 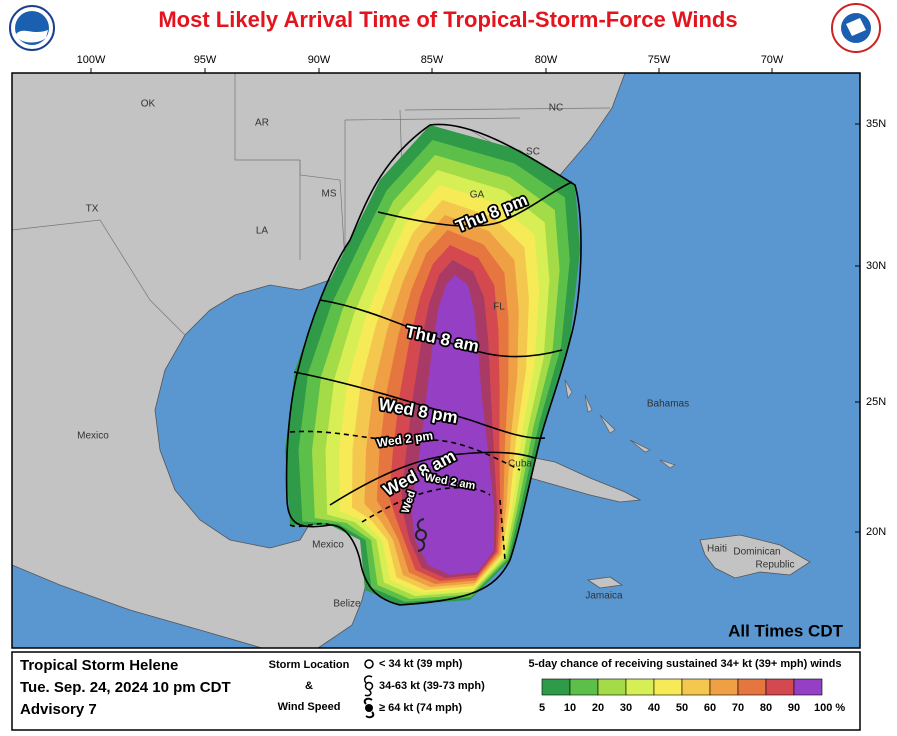 What do you see at coordinates (620, 424) in the screenshot?
I see `bahamas-islands` at bounding box center [620, 424].